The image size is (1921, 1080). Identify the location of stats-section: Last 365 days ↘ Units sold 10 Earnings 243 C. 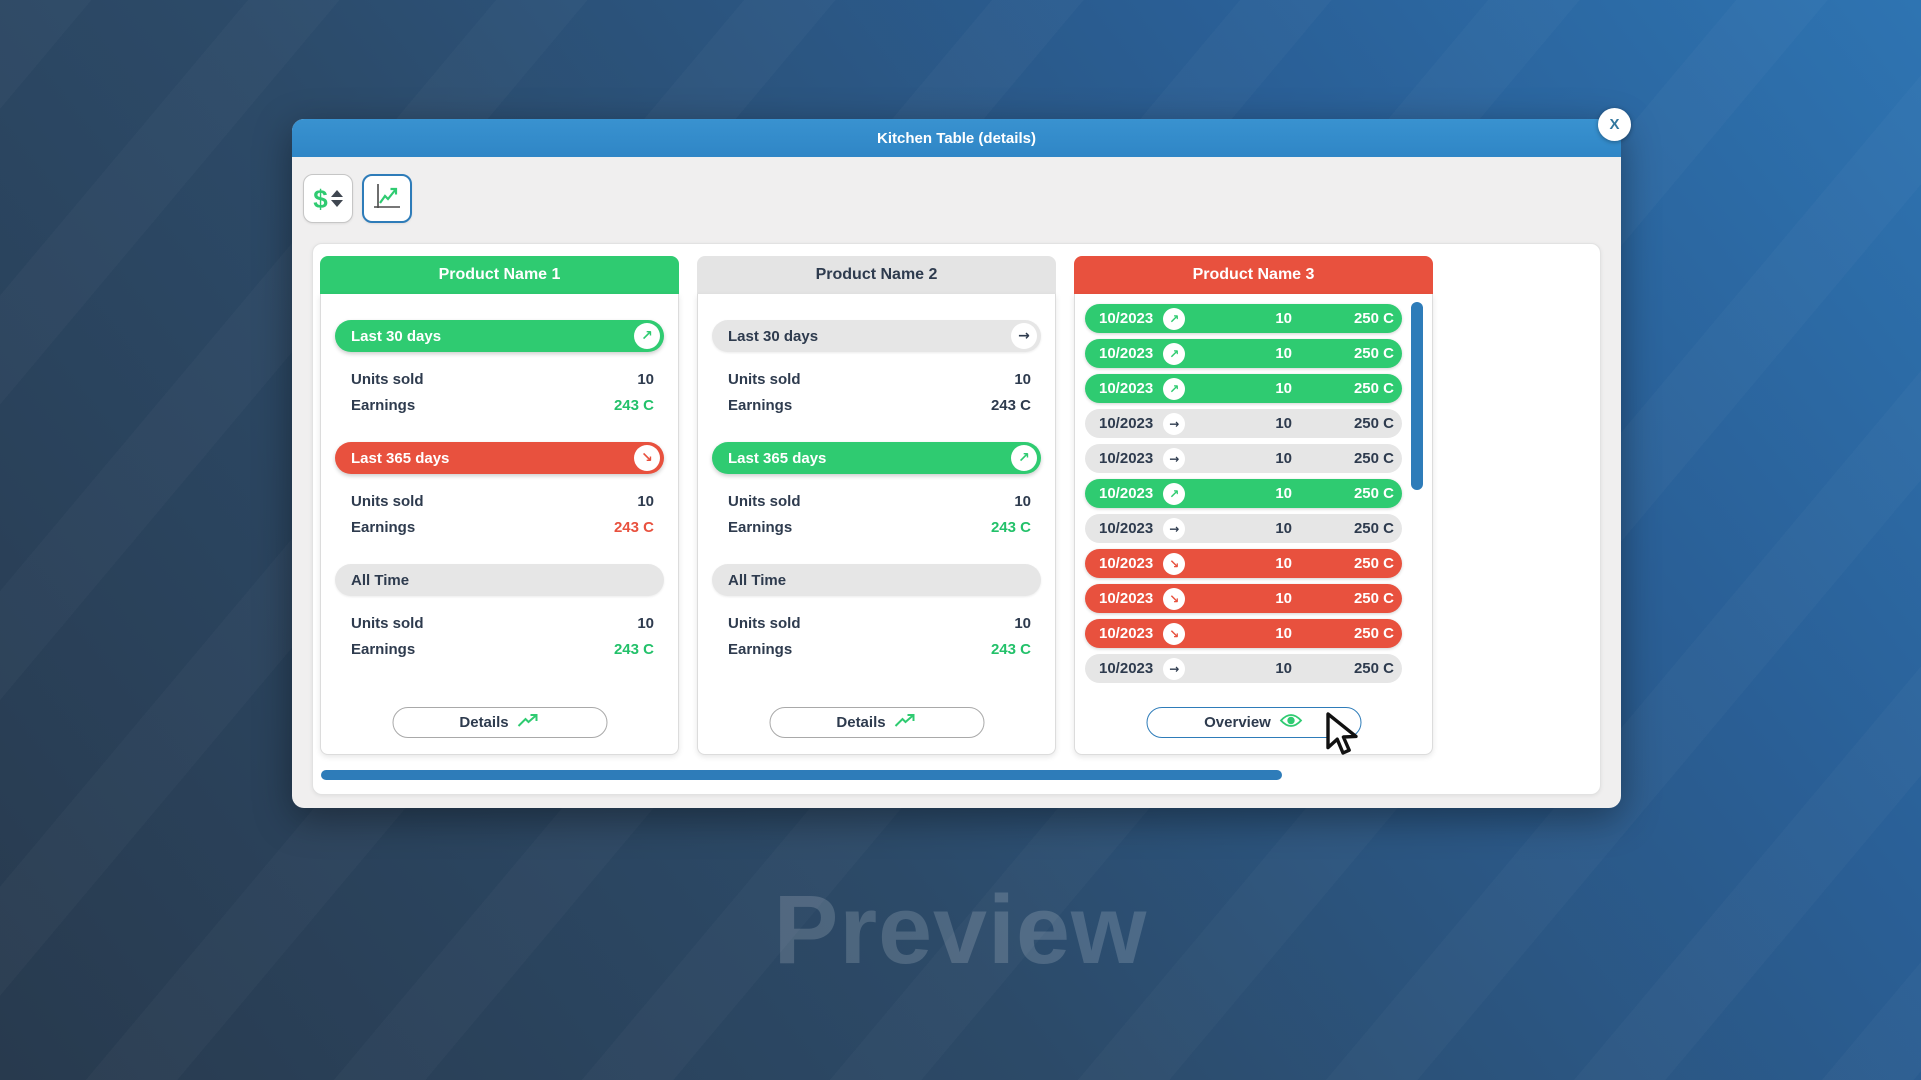
(499, 491).